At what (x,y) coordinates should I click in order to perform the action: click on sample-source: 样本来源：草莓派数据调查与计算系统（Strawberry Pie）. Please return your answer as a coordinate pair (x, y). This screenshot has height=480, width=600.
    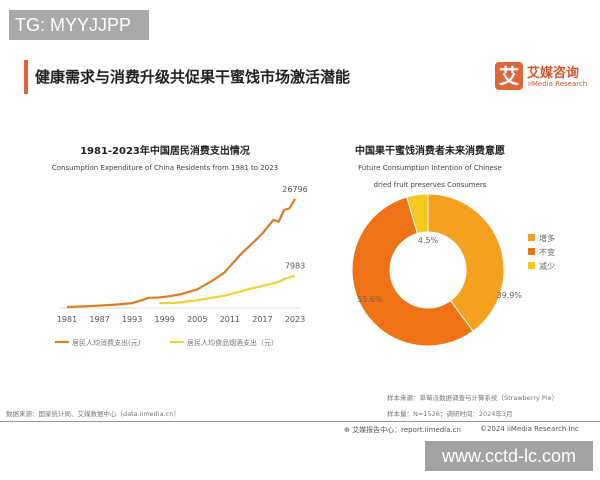
    Looking at the image, I should click on (472, 398).